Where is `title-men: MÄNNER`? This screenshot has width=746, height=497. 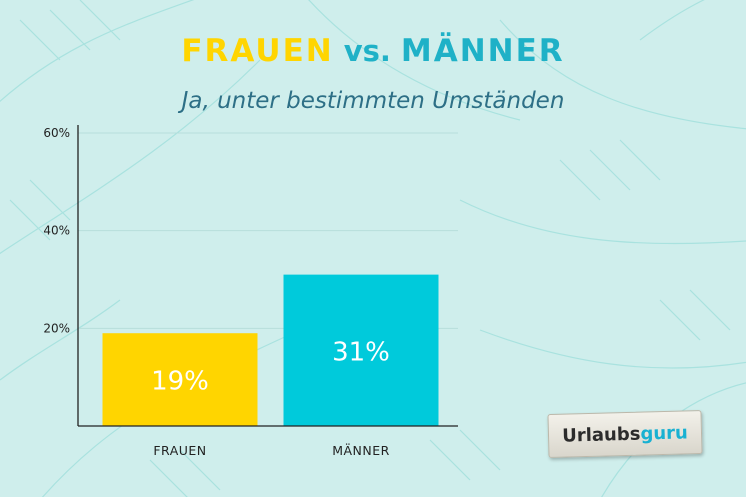 title-men: MÄNNER is located at coordinates (482, 51).